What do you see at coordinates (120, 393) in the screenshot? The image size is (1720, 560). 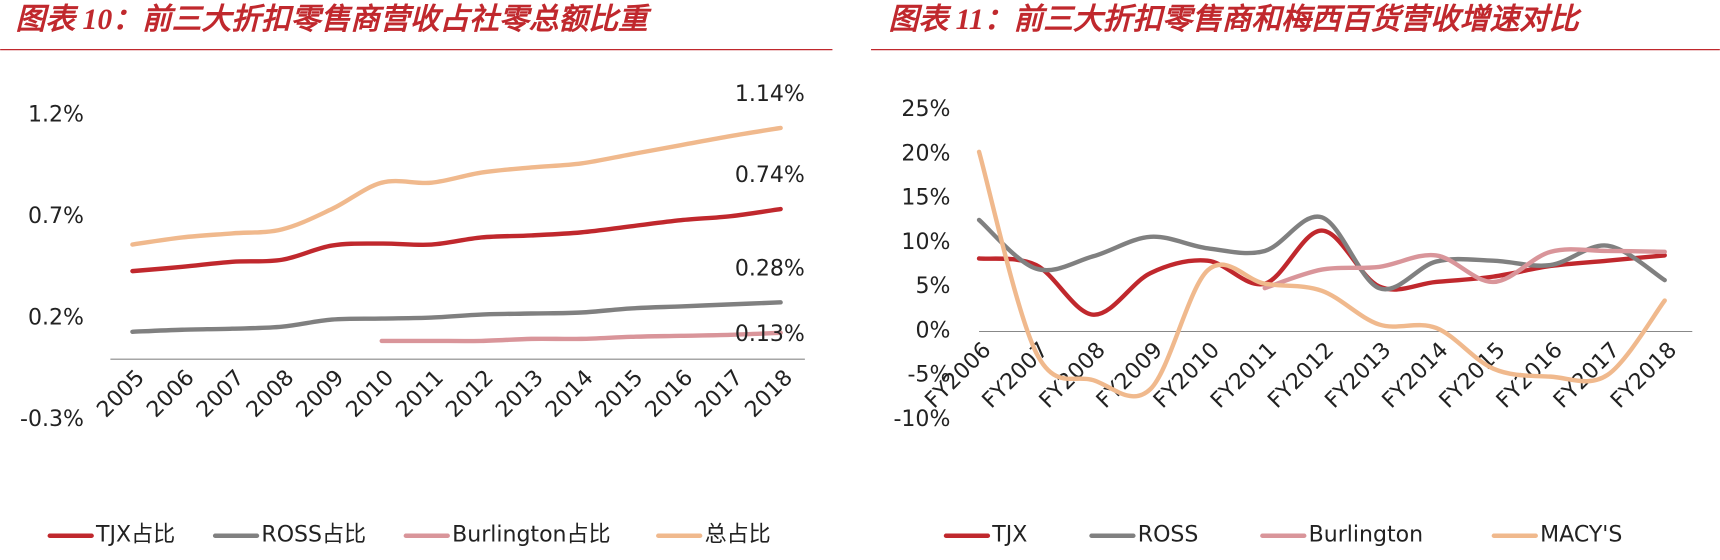 I see `x-tick-label: 2005` at bounding box center [120, 393].